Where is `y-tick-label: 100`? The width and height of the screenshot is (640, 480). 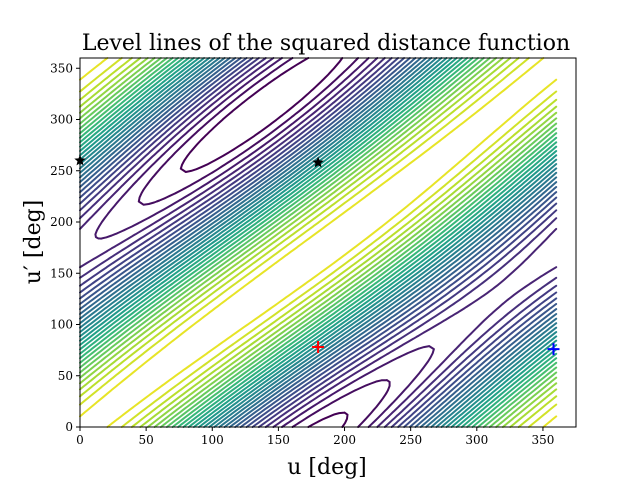
y-tick-label: 100 is located at coordinates (61, 325).